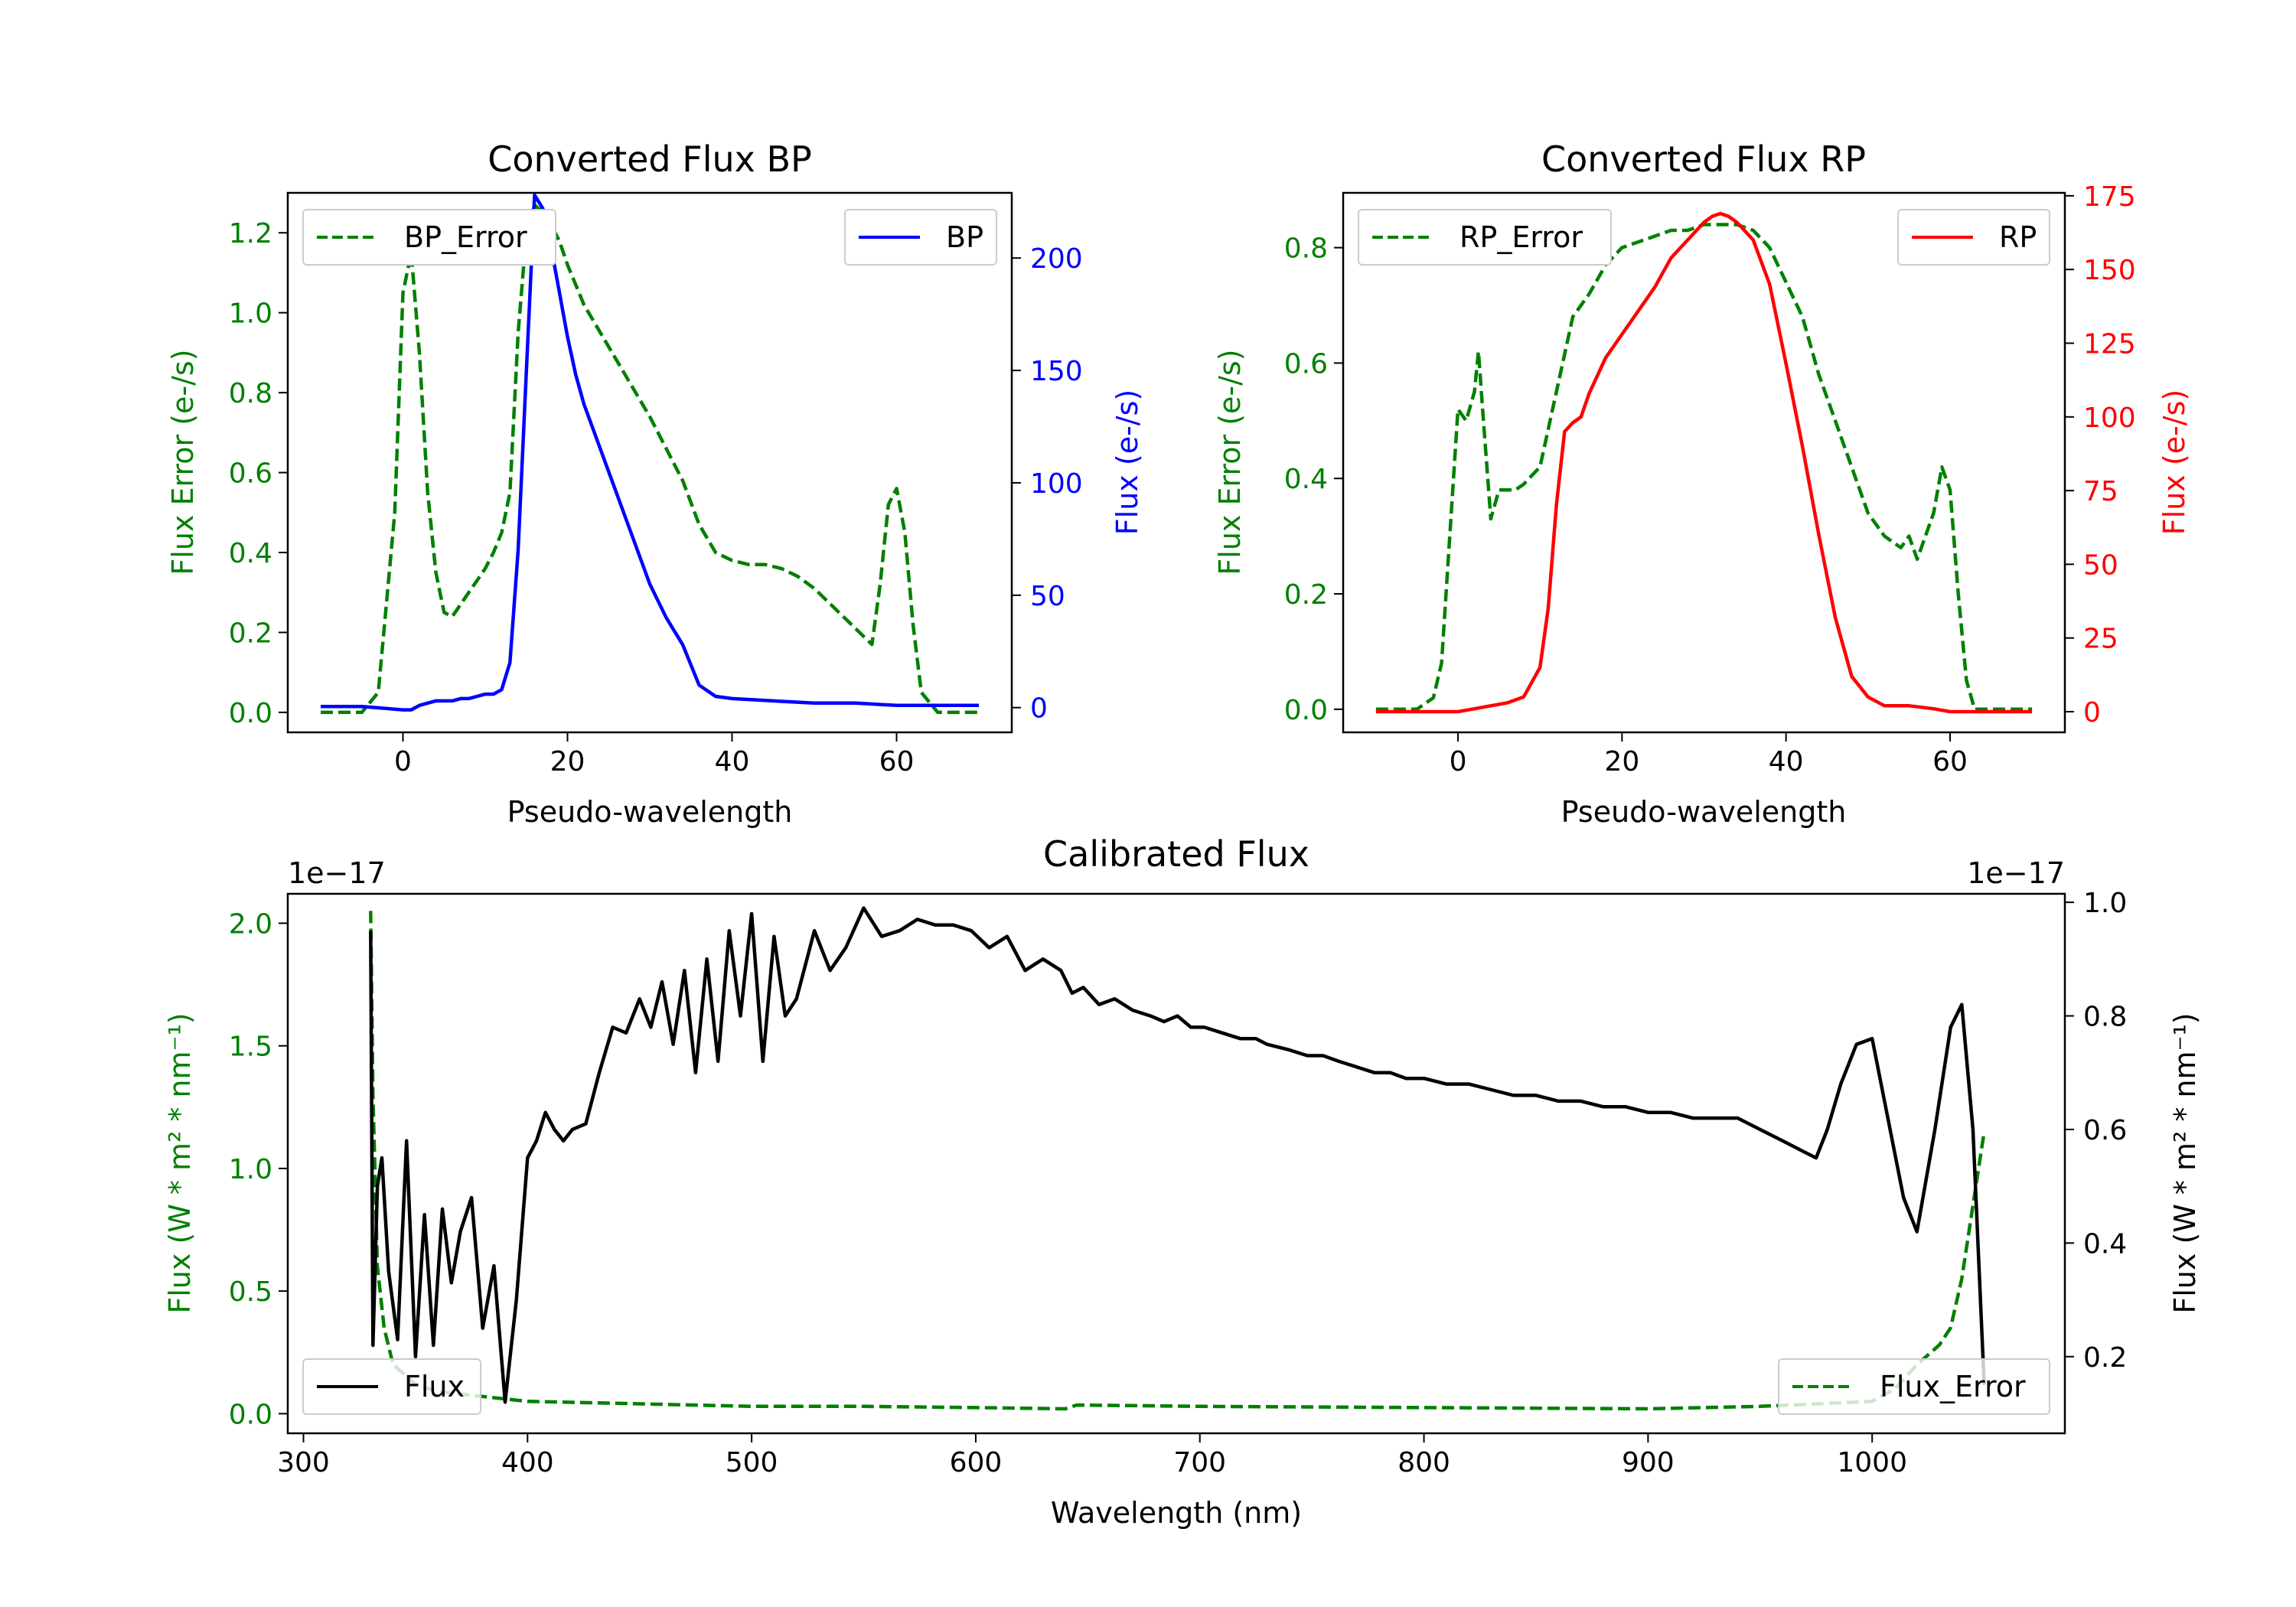 The image size is (2296, 1607). What do you see at coordinates (2105, 1244) in the screenshot?
I see `calibrated-y-right-tick-label: 0.4` at bounding box center [2105, 1244].